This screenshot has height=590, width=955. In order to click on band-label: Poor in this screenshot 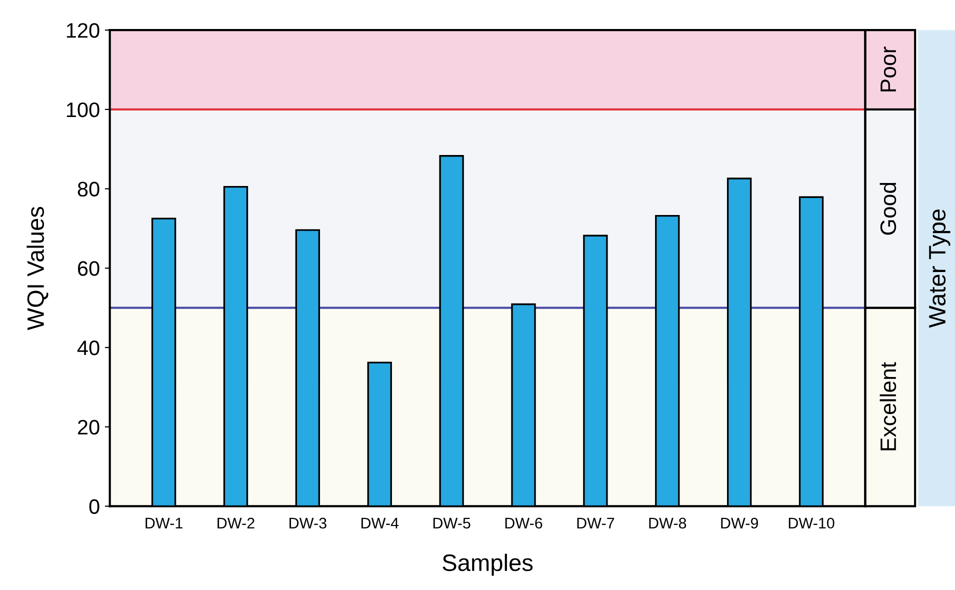, I will do `click(888, 69)`.